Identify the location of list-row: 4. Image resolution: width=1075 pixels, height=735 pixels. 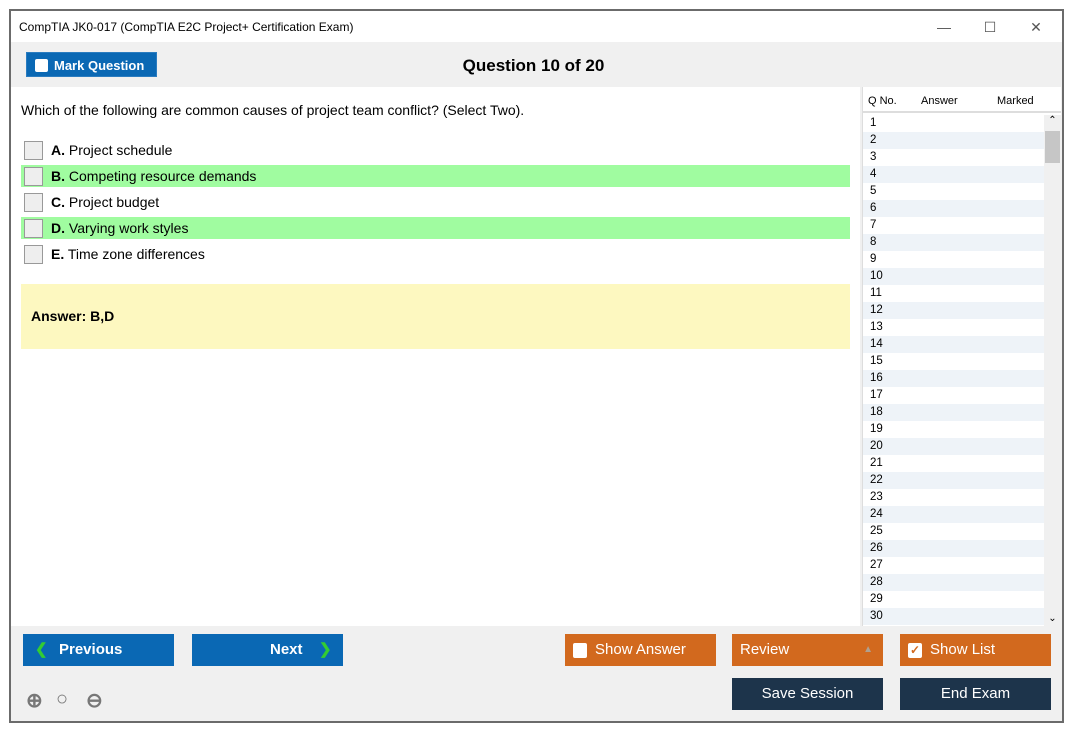
(953, 174).